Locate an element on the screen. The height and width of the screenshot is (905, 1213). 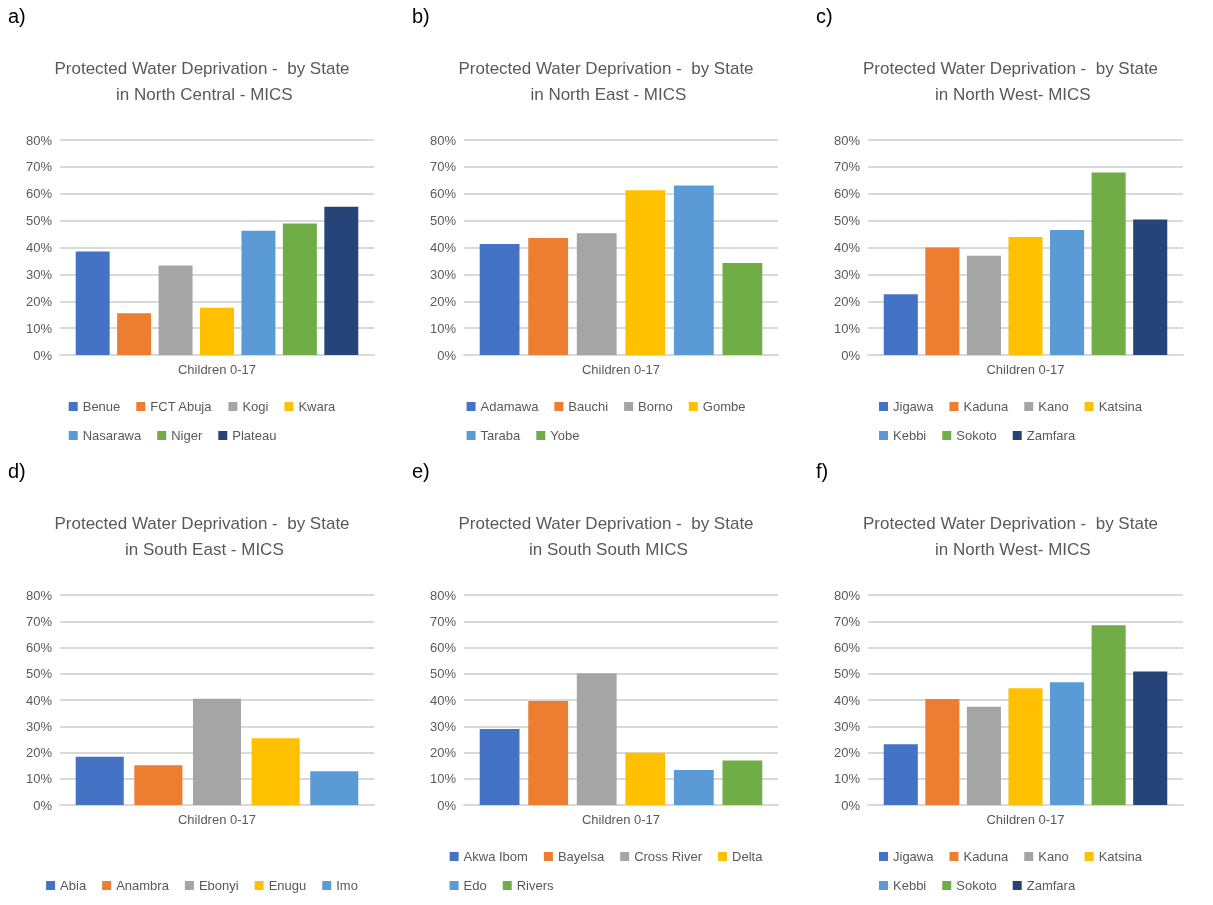
text: c) is located at coordinates (824, 16).